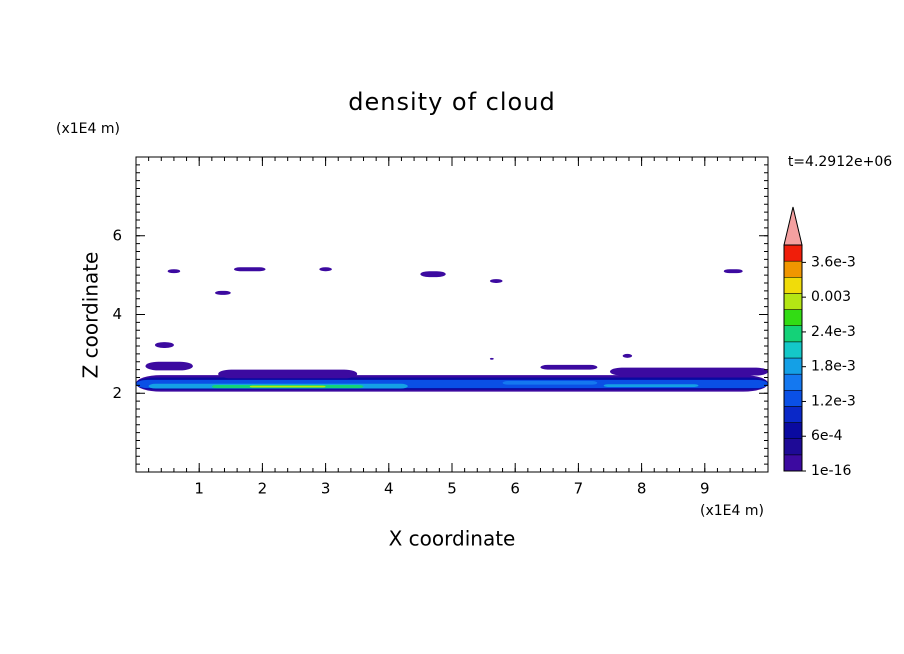 This screenshot has width=904, height=654. I want to click on x-tick-label: 1, so click(199, 489).